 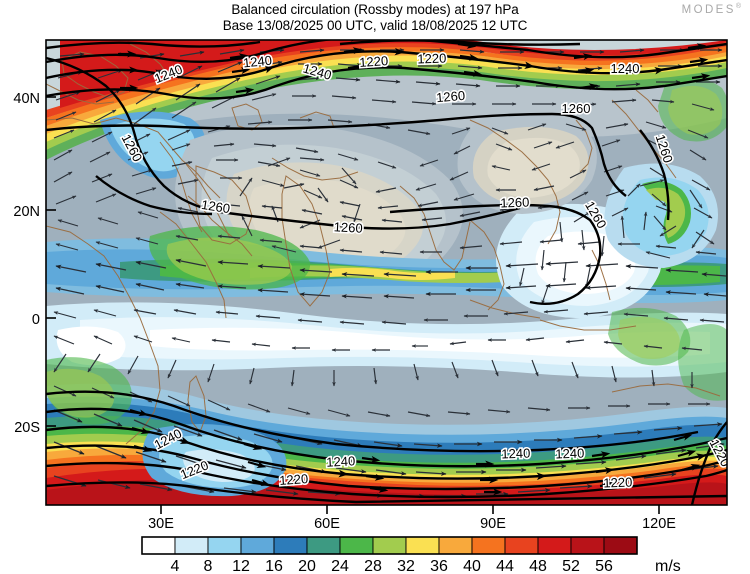 I want to click on y-tick-label: 0, so click(x=36, y=320).